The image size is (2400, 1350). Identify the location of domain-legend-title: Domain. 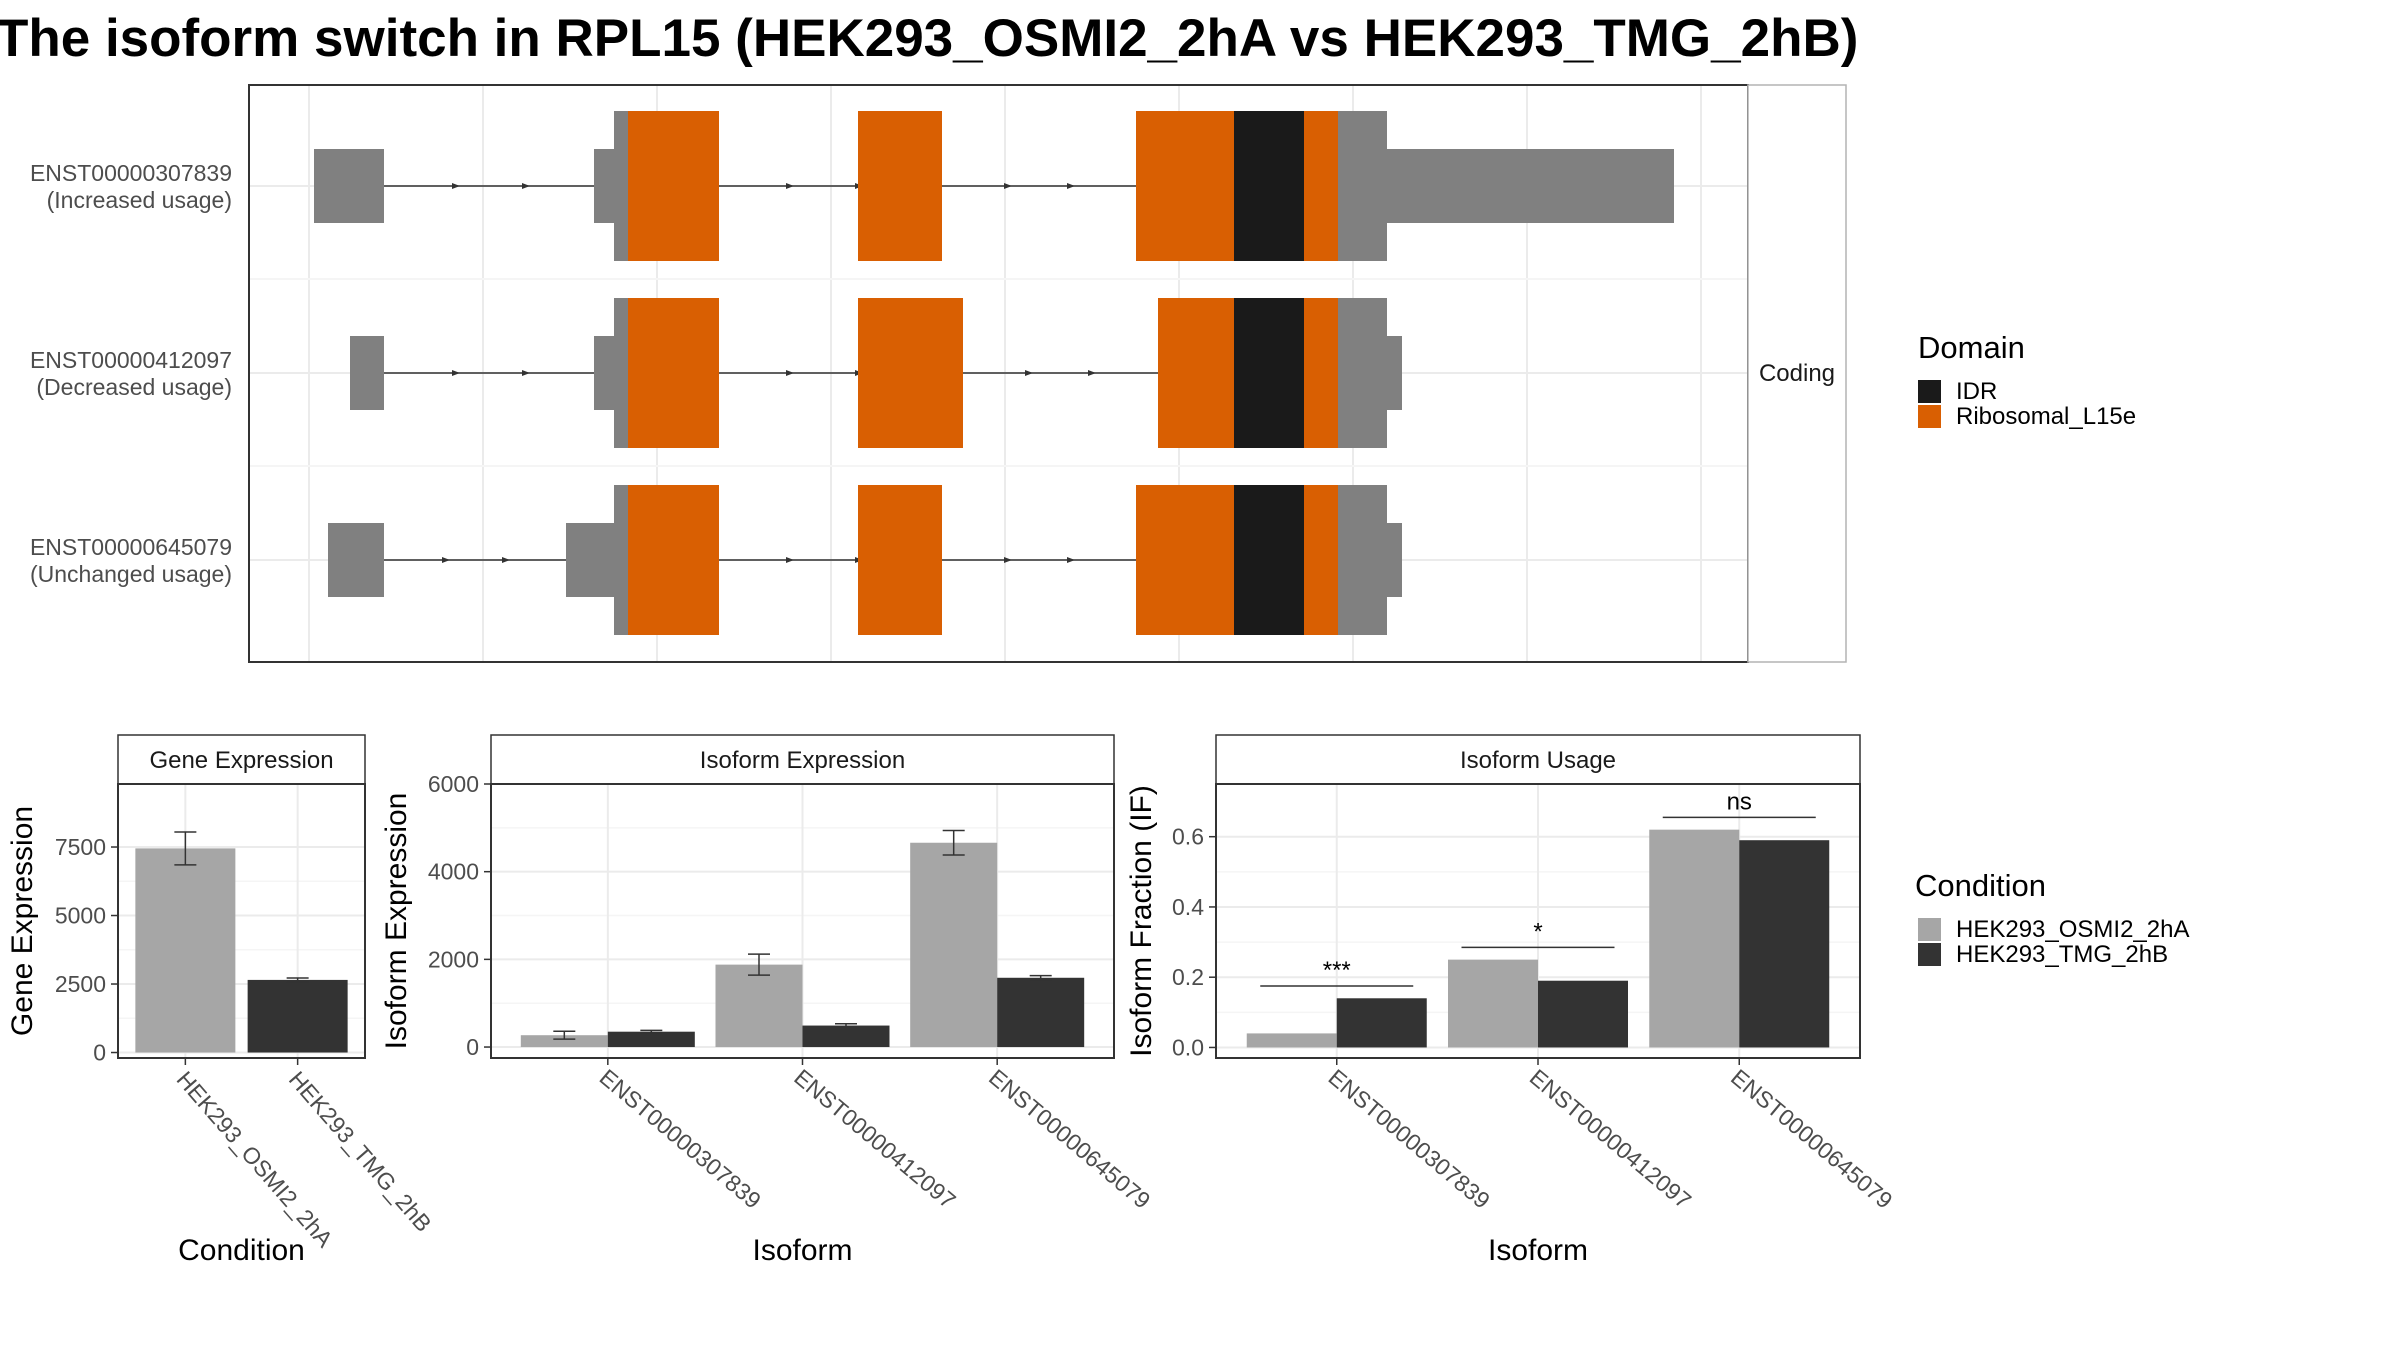
(1971, 347).